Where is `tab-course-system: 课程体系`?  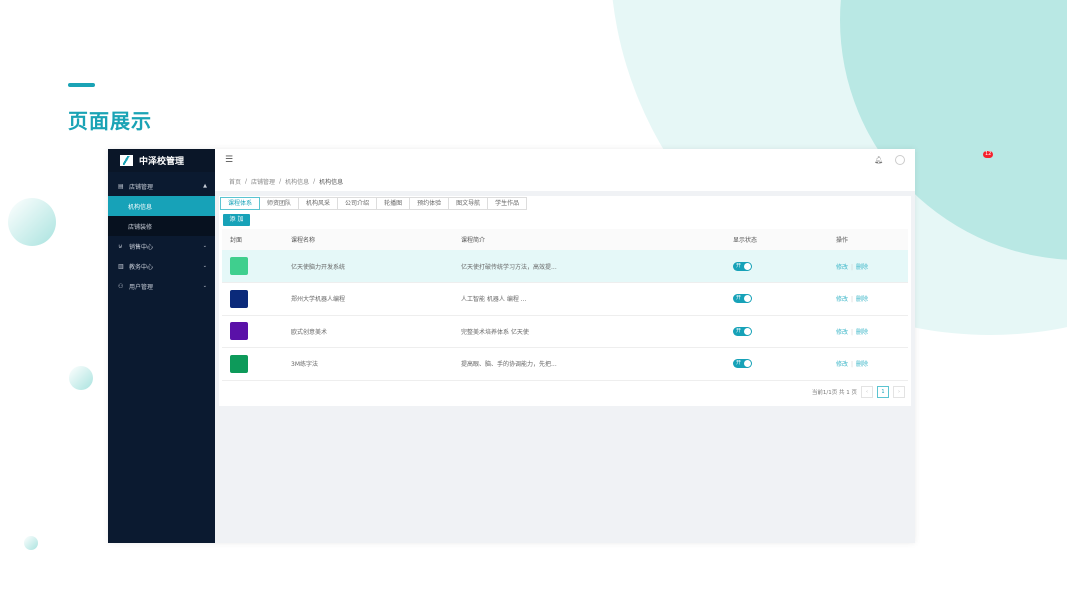
tab-course-system: 课程体系 is located at coordinates (240, 203).